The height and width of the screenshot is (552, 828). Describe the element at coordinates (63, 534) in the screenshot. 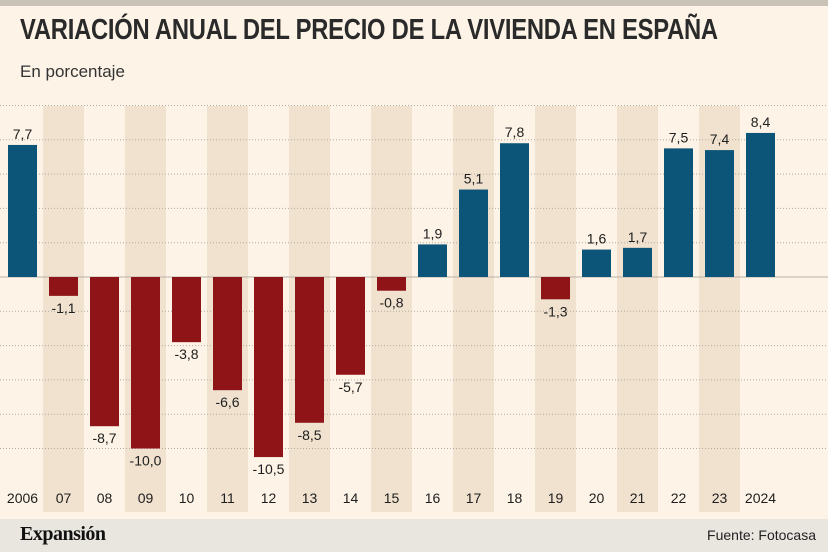

I see `brand-logo: Expansión` at that location.